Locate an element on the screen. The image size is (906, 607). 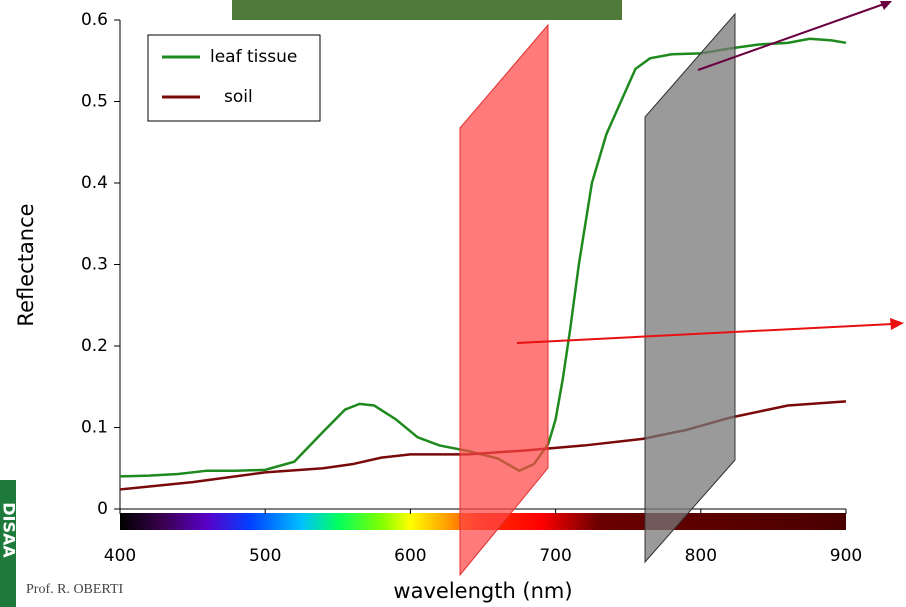
nir-band is located at coordinates (690, 288).